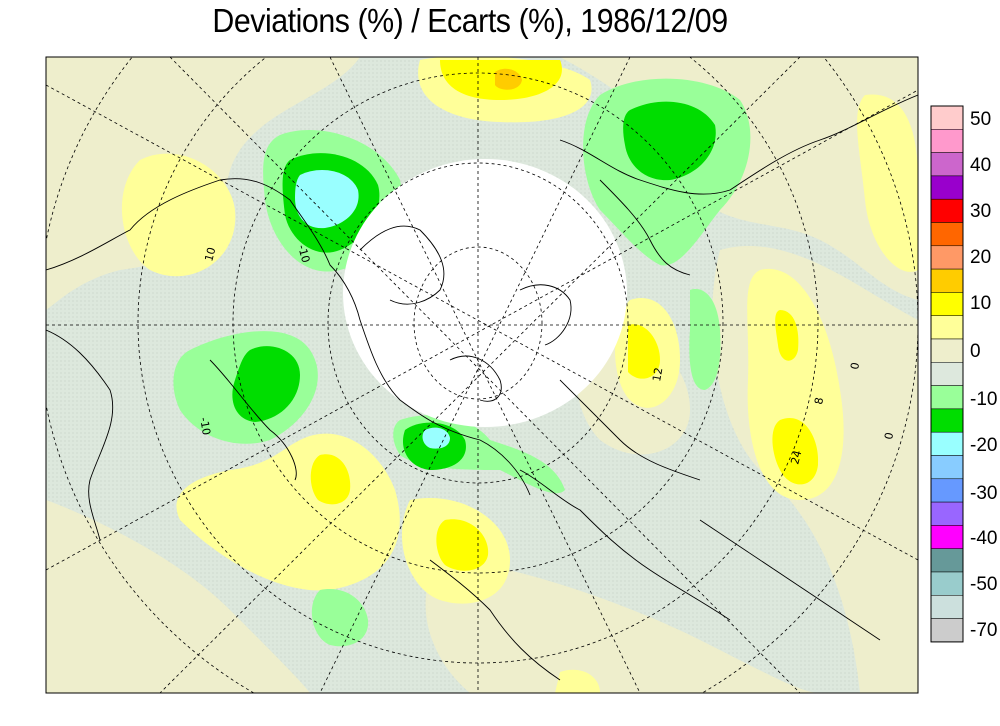  I want to click on map-title: Deviations (%) / Ecarts (%), 1986/12/09, so click(470, 20).